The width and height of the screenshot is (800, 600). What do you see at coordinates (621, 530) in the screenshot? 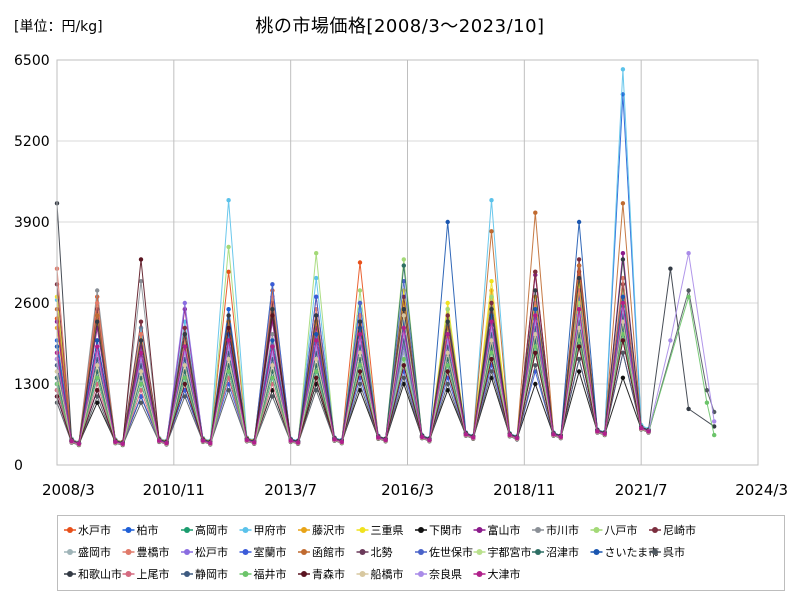
I see `legend-label: 八戸市` at bounding box center [621, 530].